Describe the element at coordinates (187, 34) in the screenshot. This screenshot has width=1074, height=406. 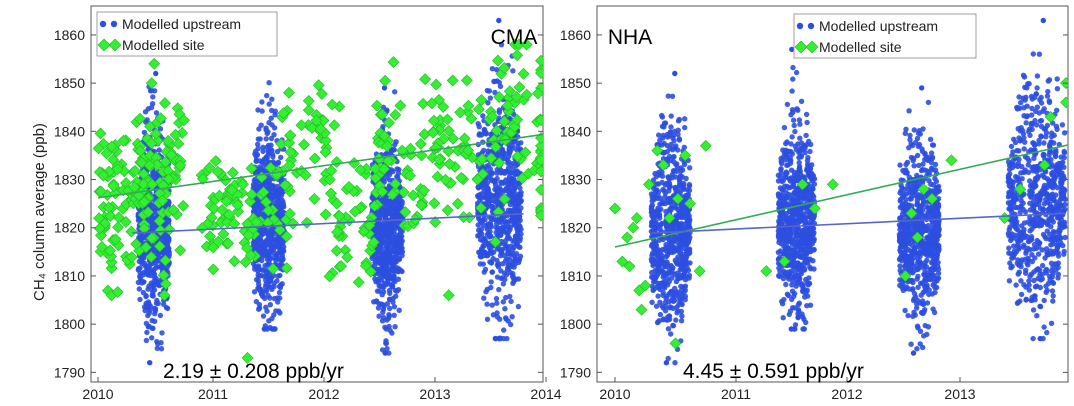
I see `legend-box` at that location.